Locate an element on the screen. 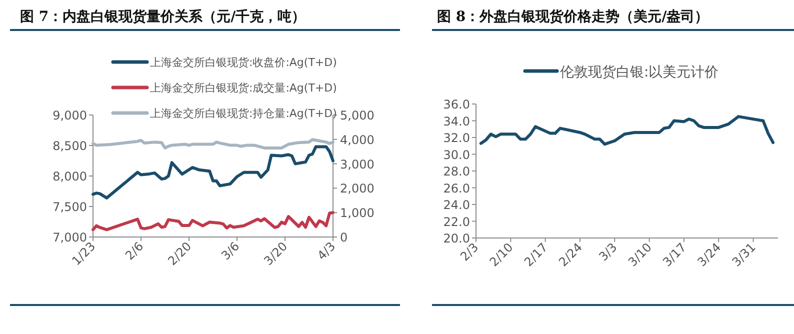 This screenshot has height=334, width=794. y2-tick-label: 2,000 is located at coordinates (357, 189).